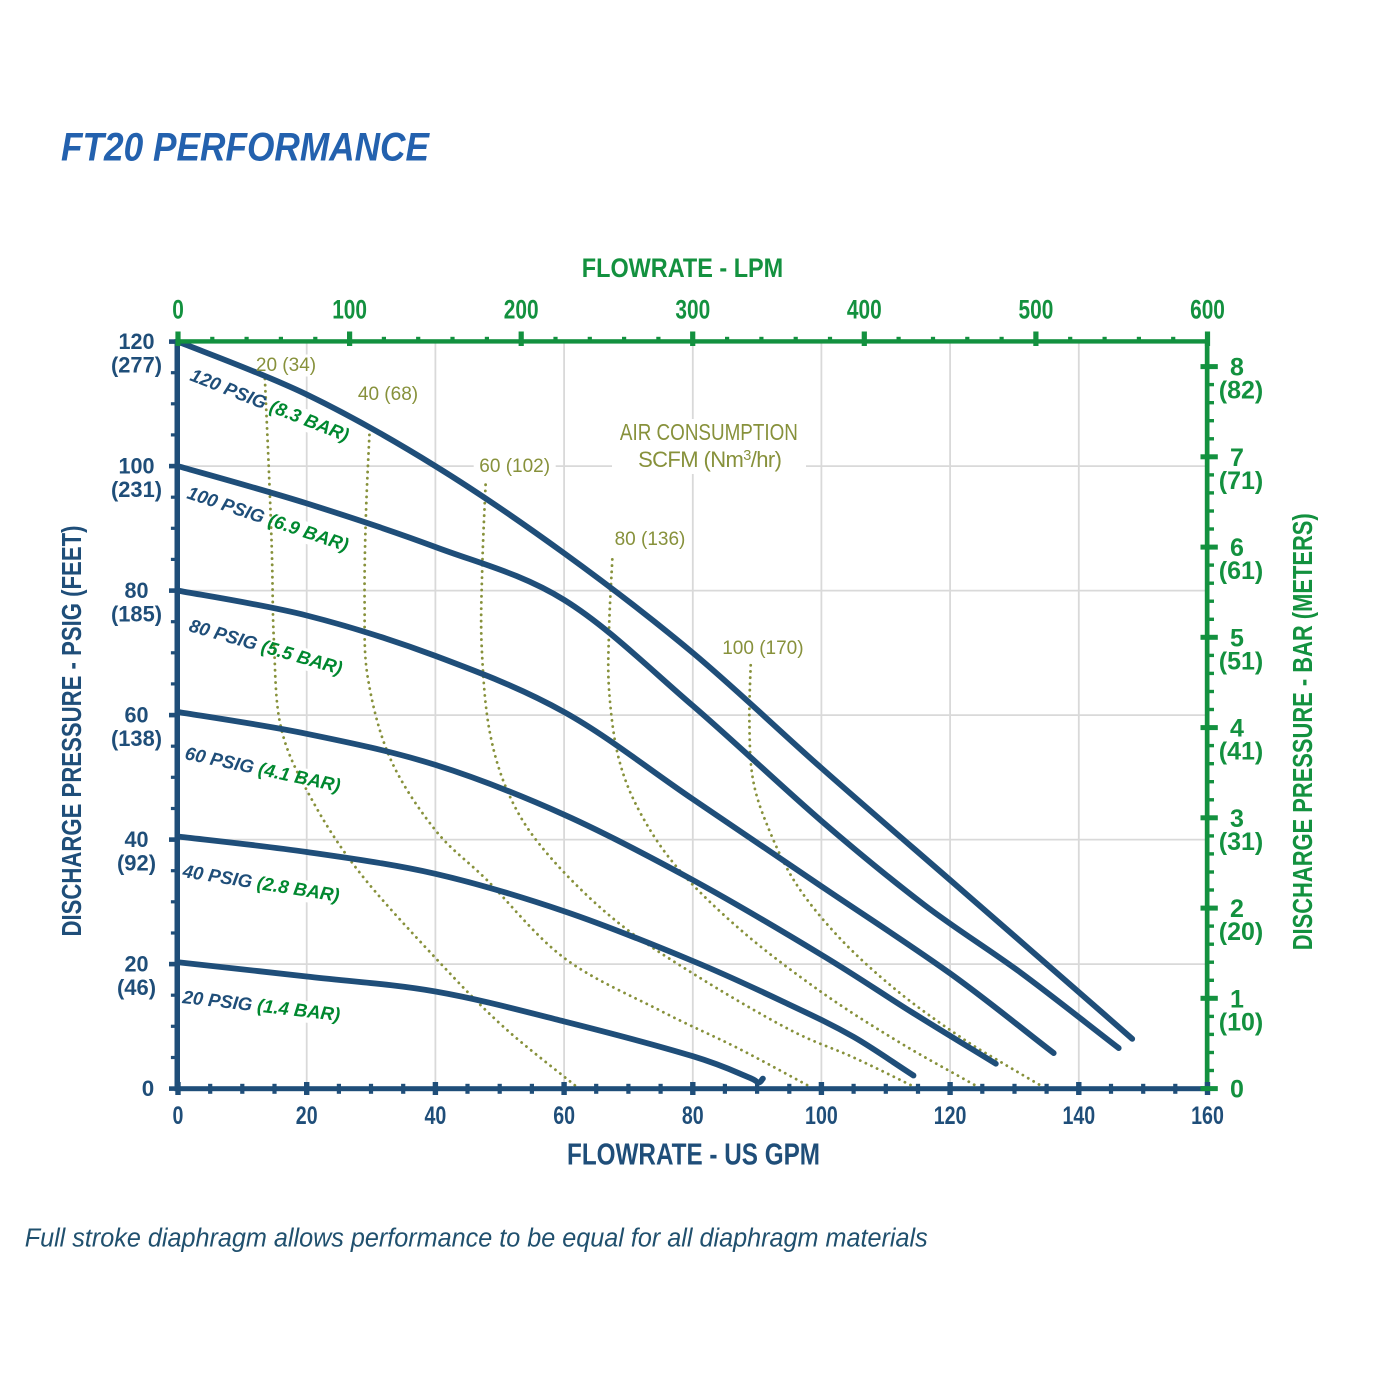 The height and width of the screenshot is (1400, 1400). What do you see at coordinates (1241, 1022) in the screenshot?
I see `svg-text: (10)` at bounding box center [1241, 1022].